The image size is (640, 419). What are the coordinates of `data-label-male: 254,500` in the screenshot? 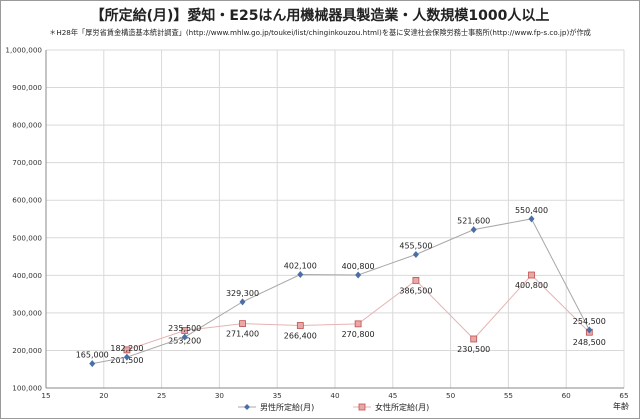 It's located at (589, 321).